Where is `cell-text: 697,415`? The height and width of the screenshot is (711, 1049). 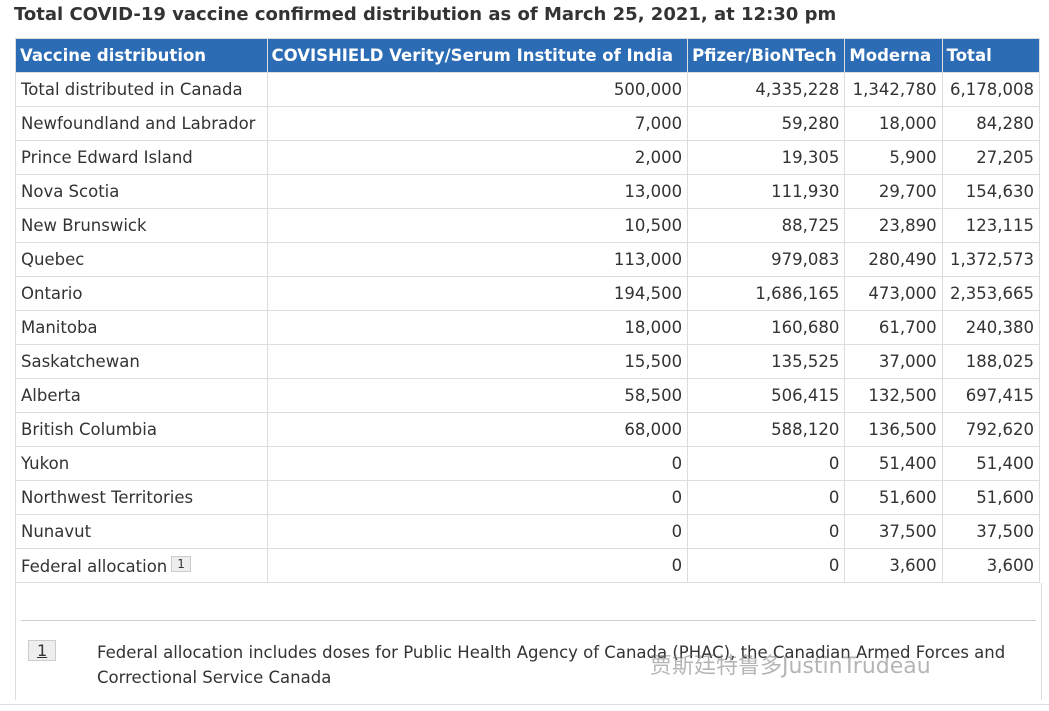 cell-text: 697,415 is located at coordinates (999, 395).